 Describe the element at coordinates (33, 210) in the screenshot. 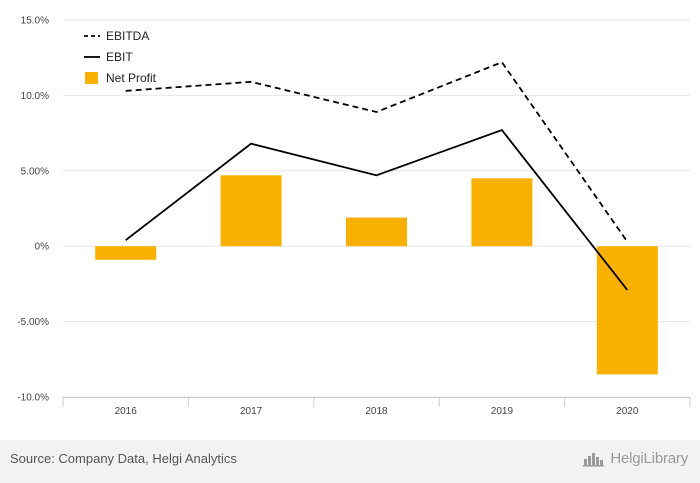

I see `y-axis: -10.0% -5.00% 0% 5.00% 10.0% 15.0%` at that location.